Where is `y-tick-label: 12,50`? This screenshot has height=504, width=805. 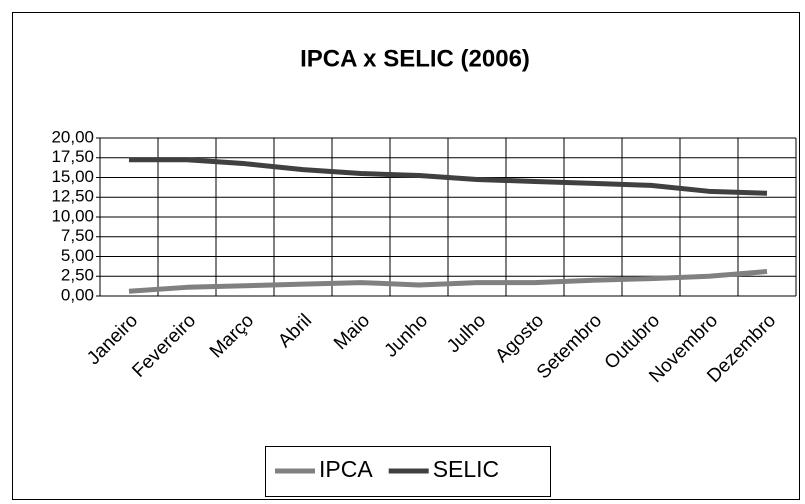 y-tick-label: 12,50 is located at coordinates (72, 196).